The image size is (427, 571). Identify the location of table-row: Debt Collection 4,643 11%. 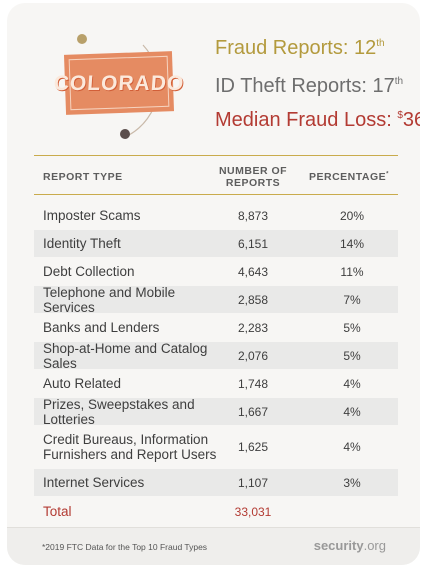
(216, 271).